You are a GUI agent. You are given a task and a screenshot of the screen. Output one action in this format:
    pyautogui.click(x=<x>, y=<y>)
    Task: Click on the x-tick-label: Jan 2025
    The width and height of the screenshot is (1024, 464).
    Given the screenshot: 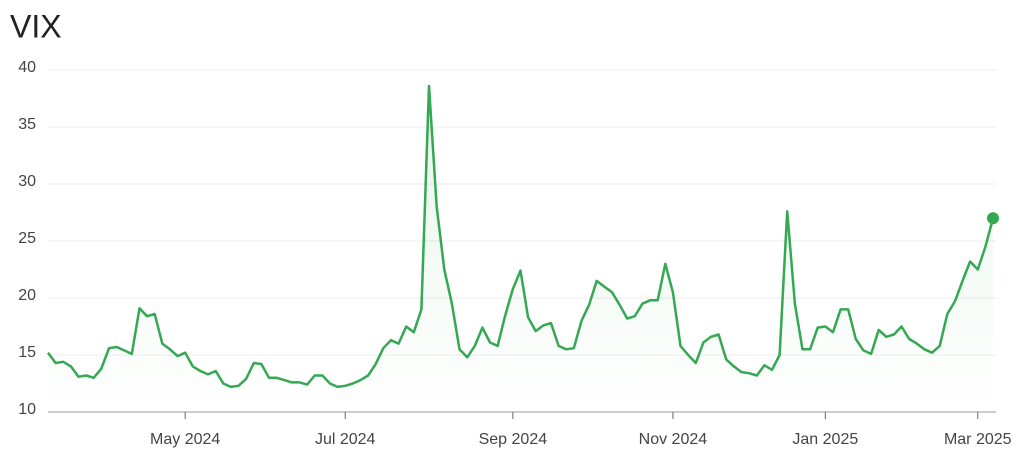 What is the action you would take?
    pyautogui.click(x=825, y=439)
    